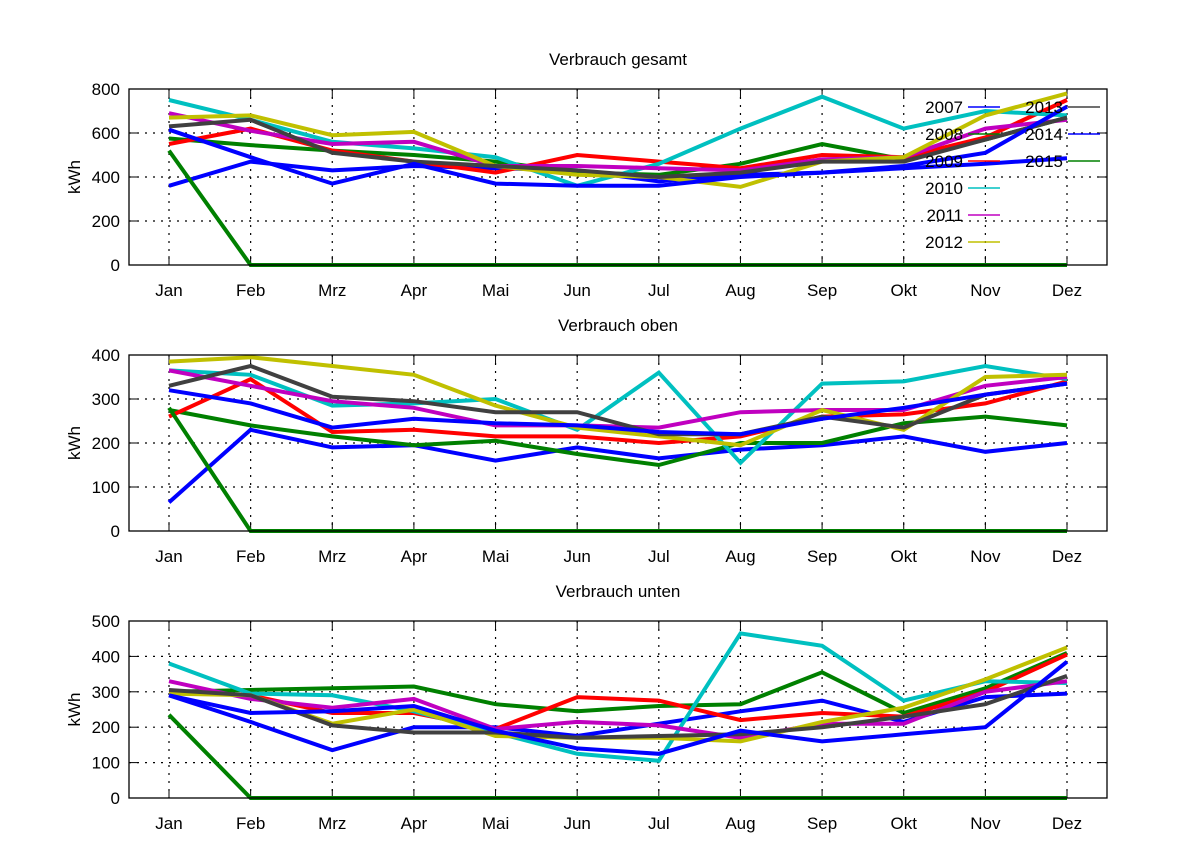  I want to click on legend-item-2015: 2015, so click(1062, 161).